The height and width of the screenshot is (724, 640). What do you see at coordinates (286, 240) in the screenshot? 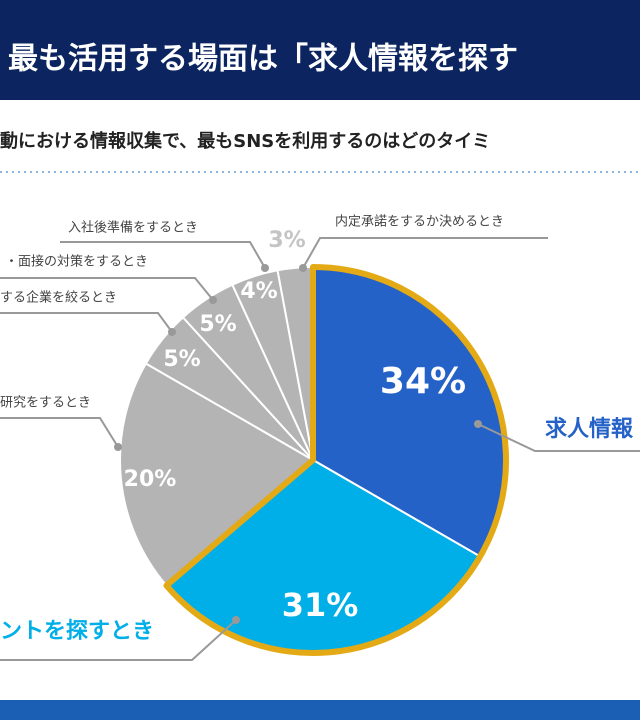
I see `value-label: 3%` at bounding box center [286, 240].